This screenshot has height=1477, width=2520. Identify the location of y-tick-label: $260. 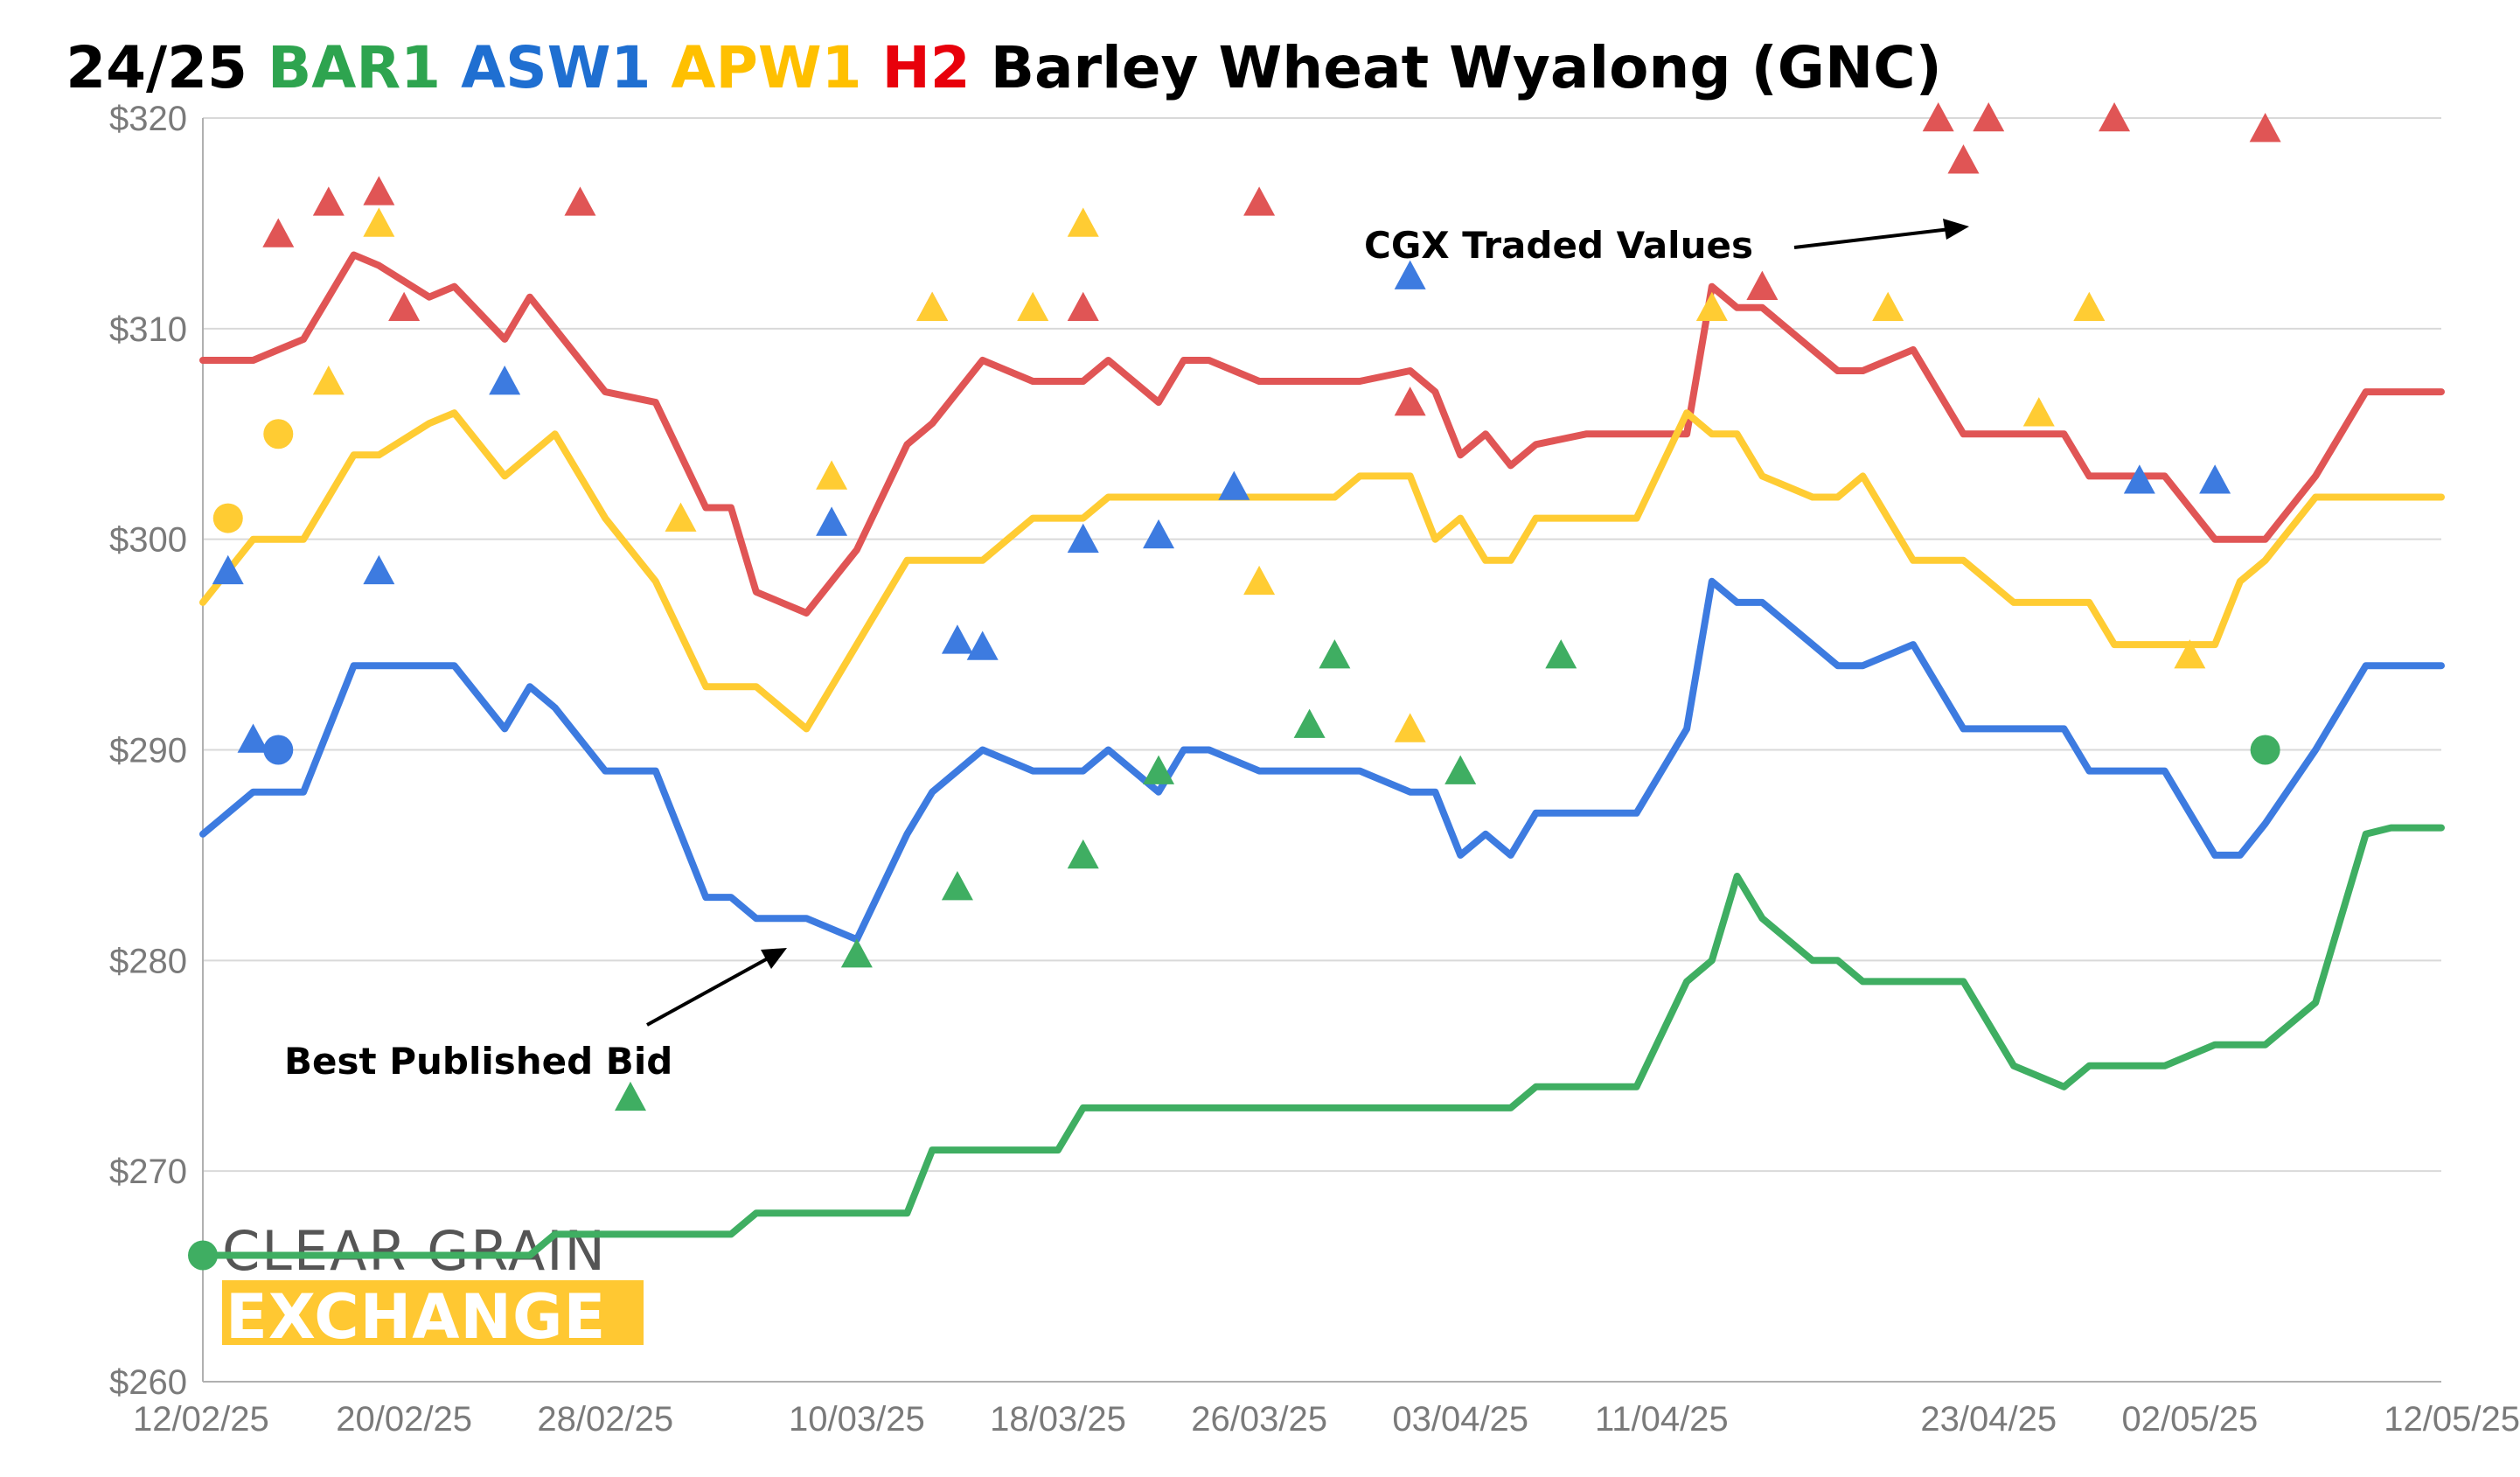
(148, 1382).